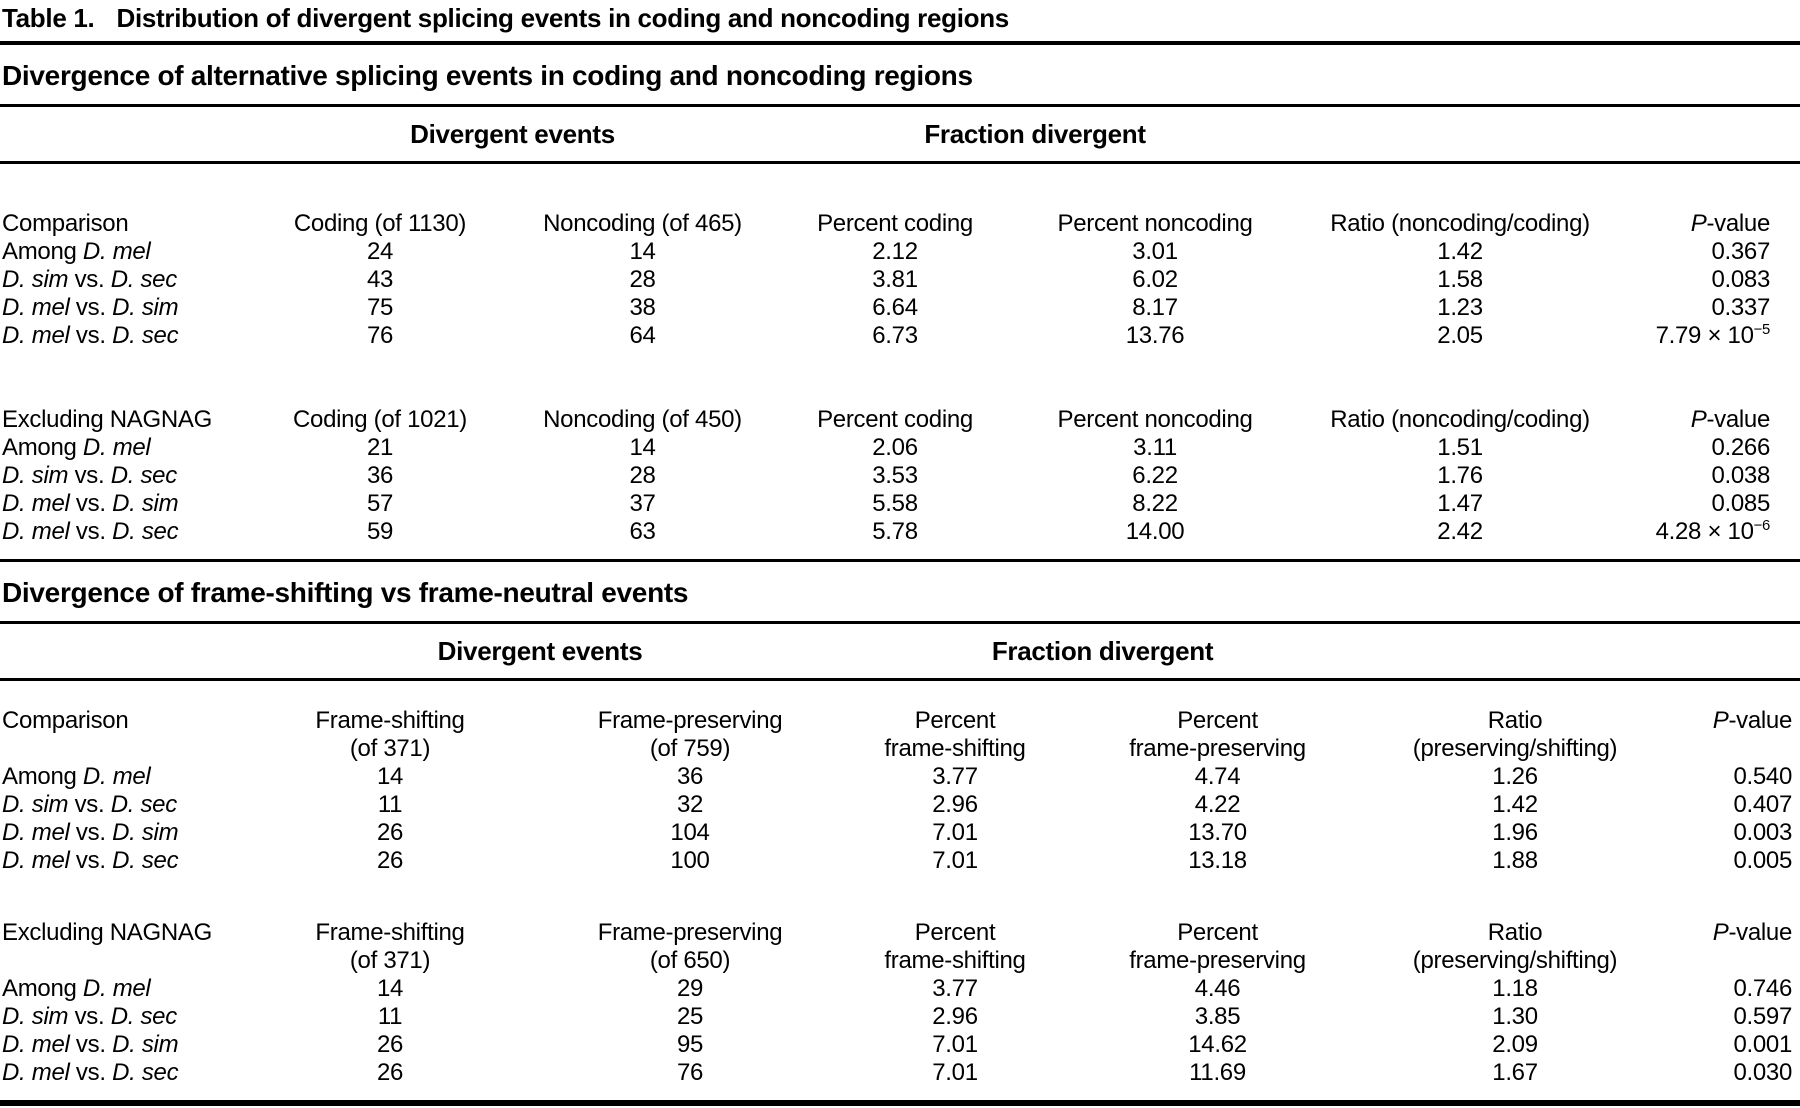 Image resolution: width=1800 pixels, height=1108 pixels. I want to click on table-row: D. mel vs. D. sim 26 104 7.01 13.70 1.96 0.003, so click(900, 833).